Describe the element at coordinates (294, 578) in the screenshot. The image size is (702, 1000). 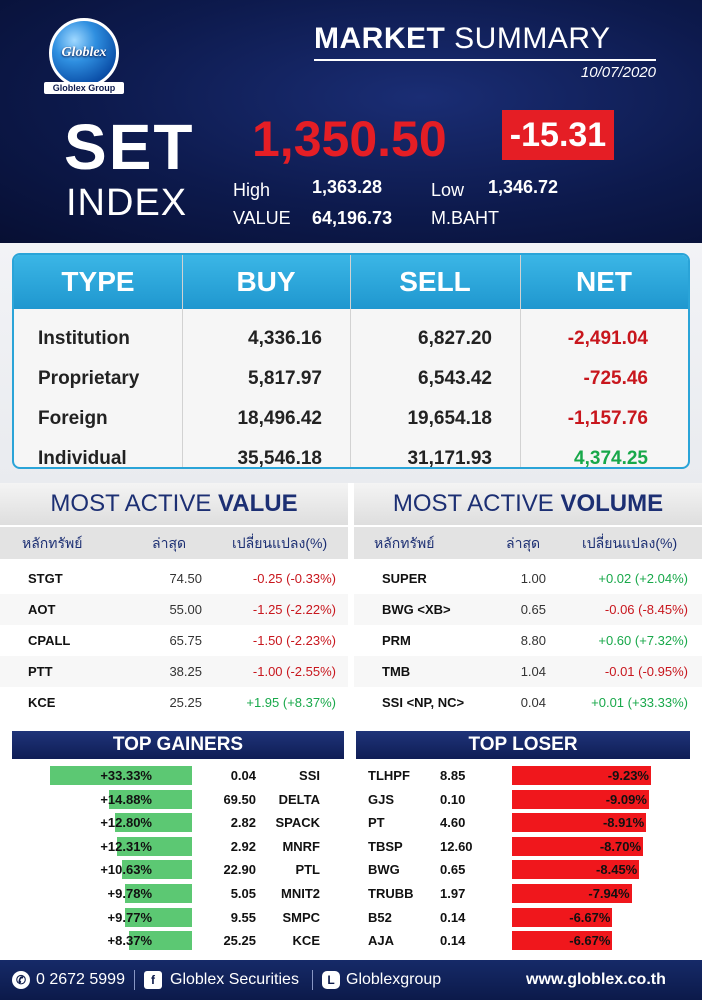
I see `change-cell: -0.25 (-0.33%)` at that location.